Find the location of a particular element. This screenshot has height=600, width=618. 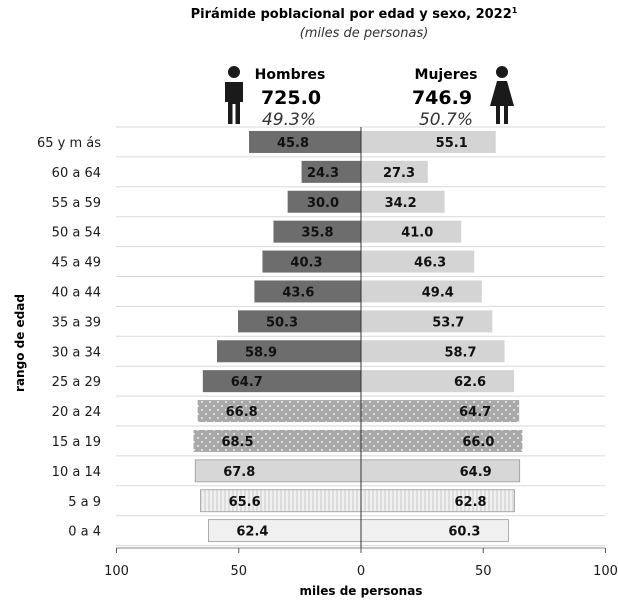

category-label: 0 a 4 is located at coordinates (84, 532).